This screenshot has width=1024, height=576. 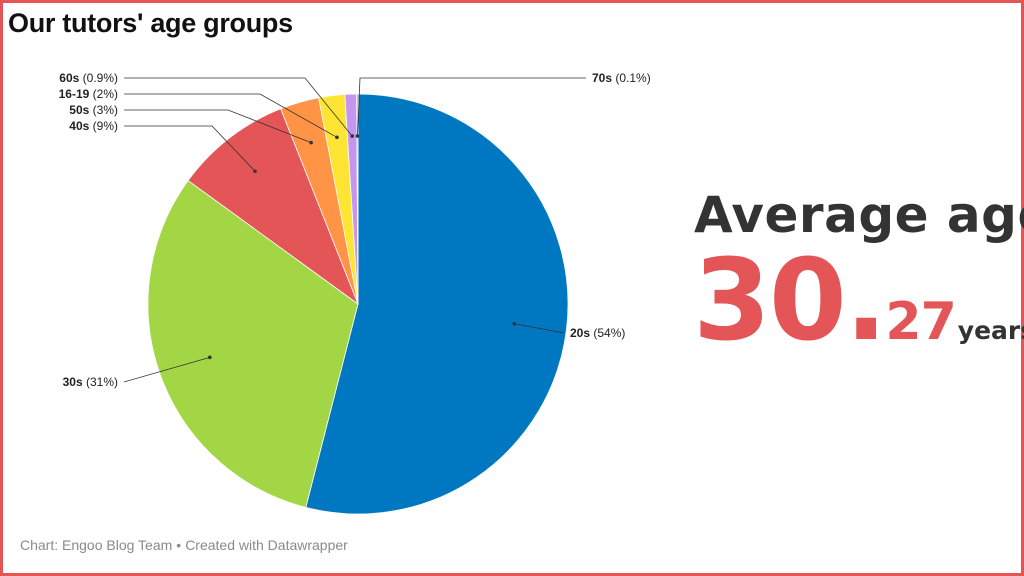 I want to click on pie-label-name-40s: 40s, so click(x=80, y=126).